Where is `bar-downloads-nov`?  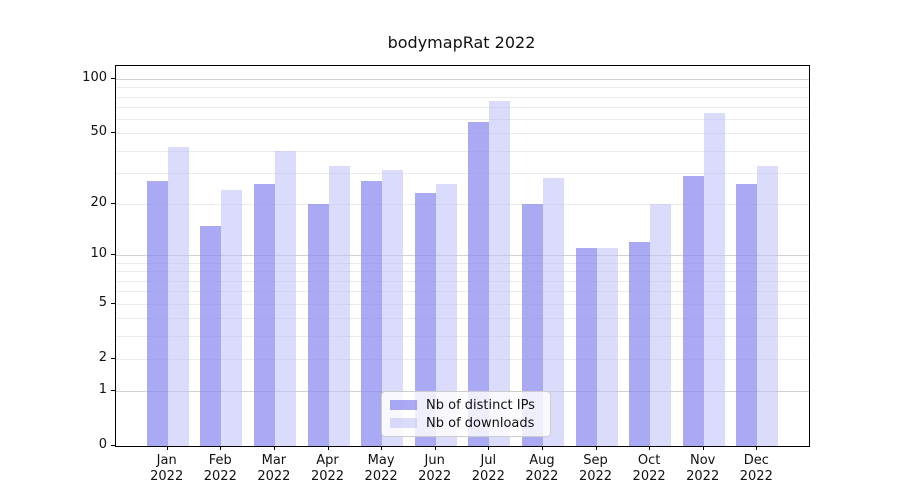 bar-downloads-nov is located at coordinates (714, 279).